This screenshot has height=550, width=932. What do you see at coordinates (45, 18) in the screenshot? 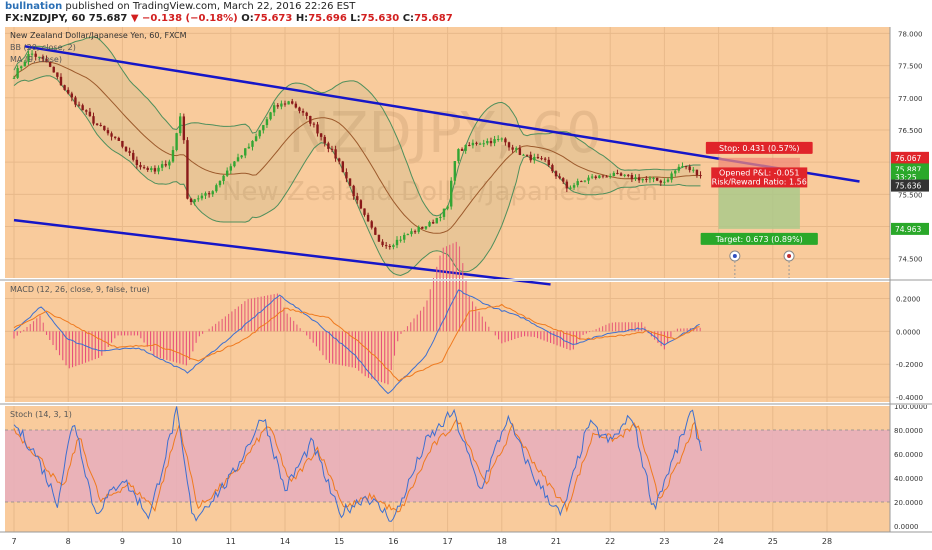
I see `symbol-label: FX:NZDJPY, 60` at bounding box center [45, 18].